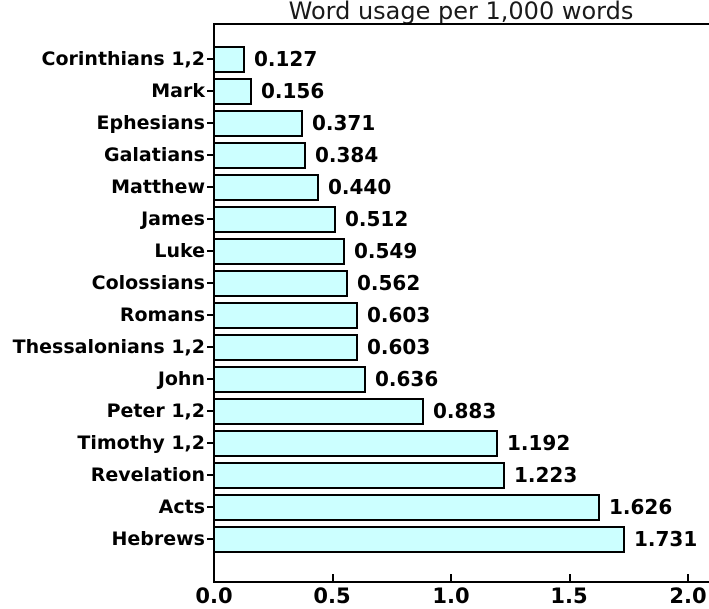  Describe the element at coordinates (147, 475) in the screenshot. I see `y-category-label: Revelation` at that location.